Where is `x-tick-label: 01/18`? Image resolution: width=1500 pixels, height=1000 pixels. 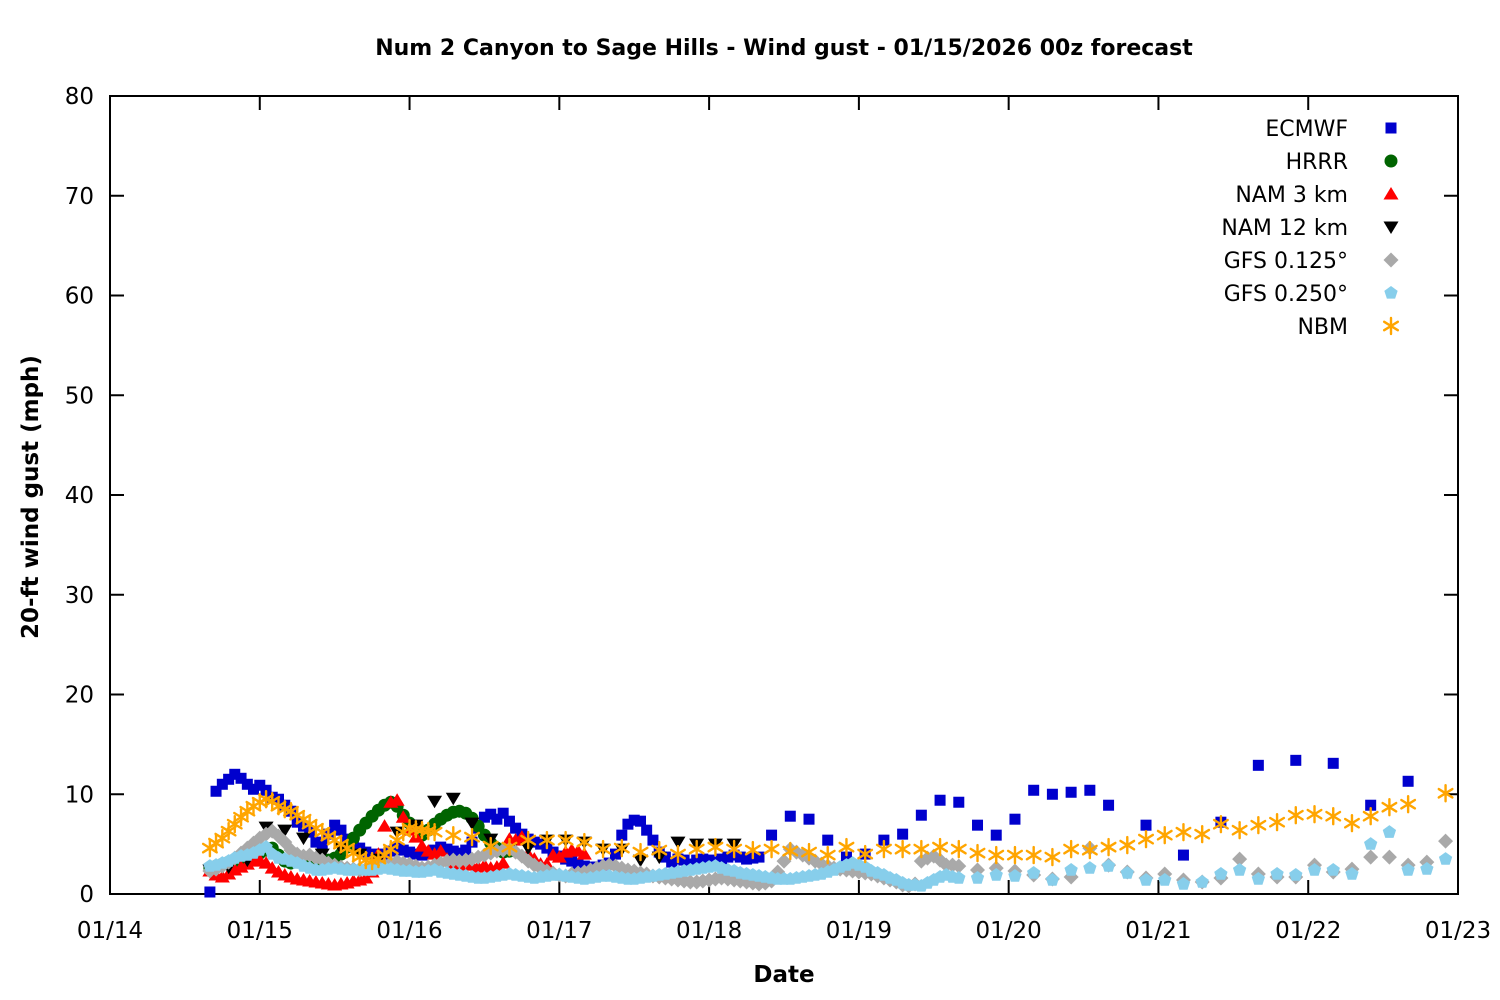
x-tick-label: 01/18 is located at coordinates (709, 931).